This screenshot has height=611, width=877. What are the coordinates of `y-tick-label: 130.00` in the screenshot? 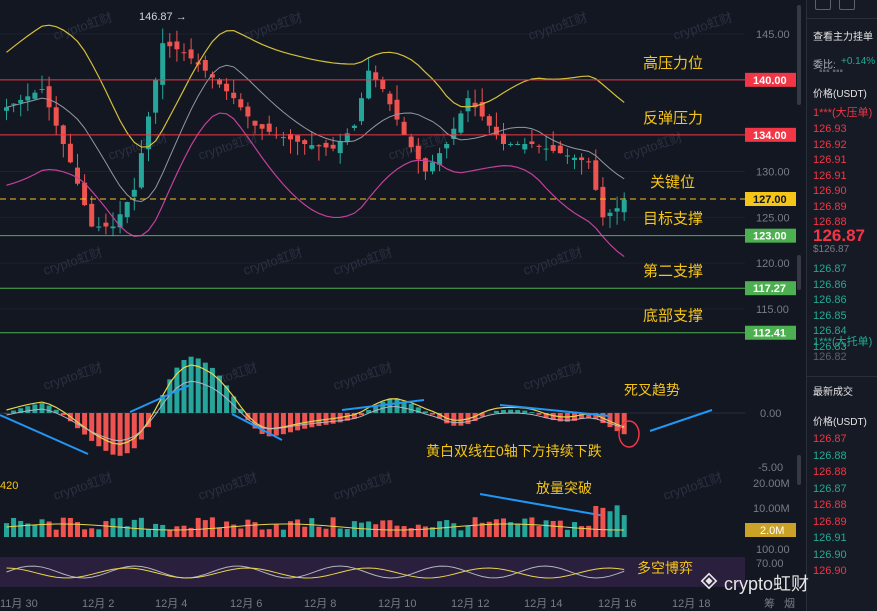 It's located at (773, 173).